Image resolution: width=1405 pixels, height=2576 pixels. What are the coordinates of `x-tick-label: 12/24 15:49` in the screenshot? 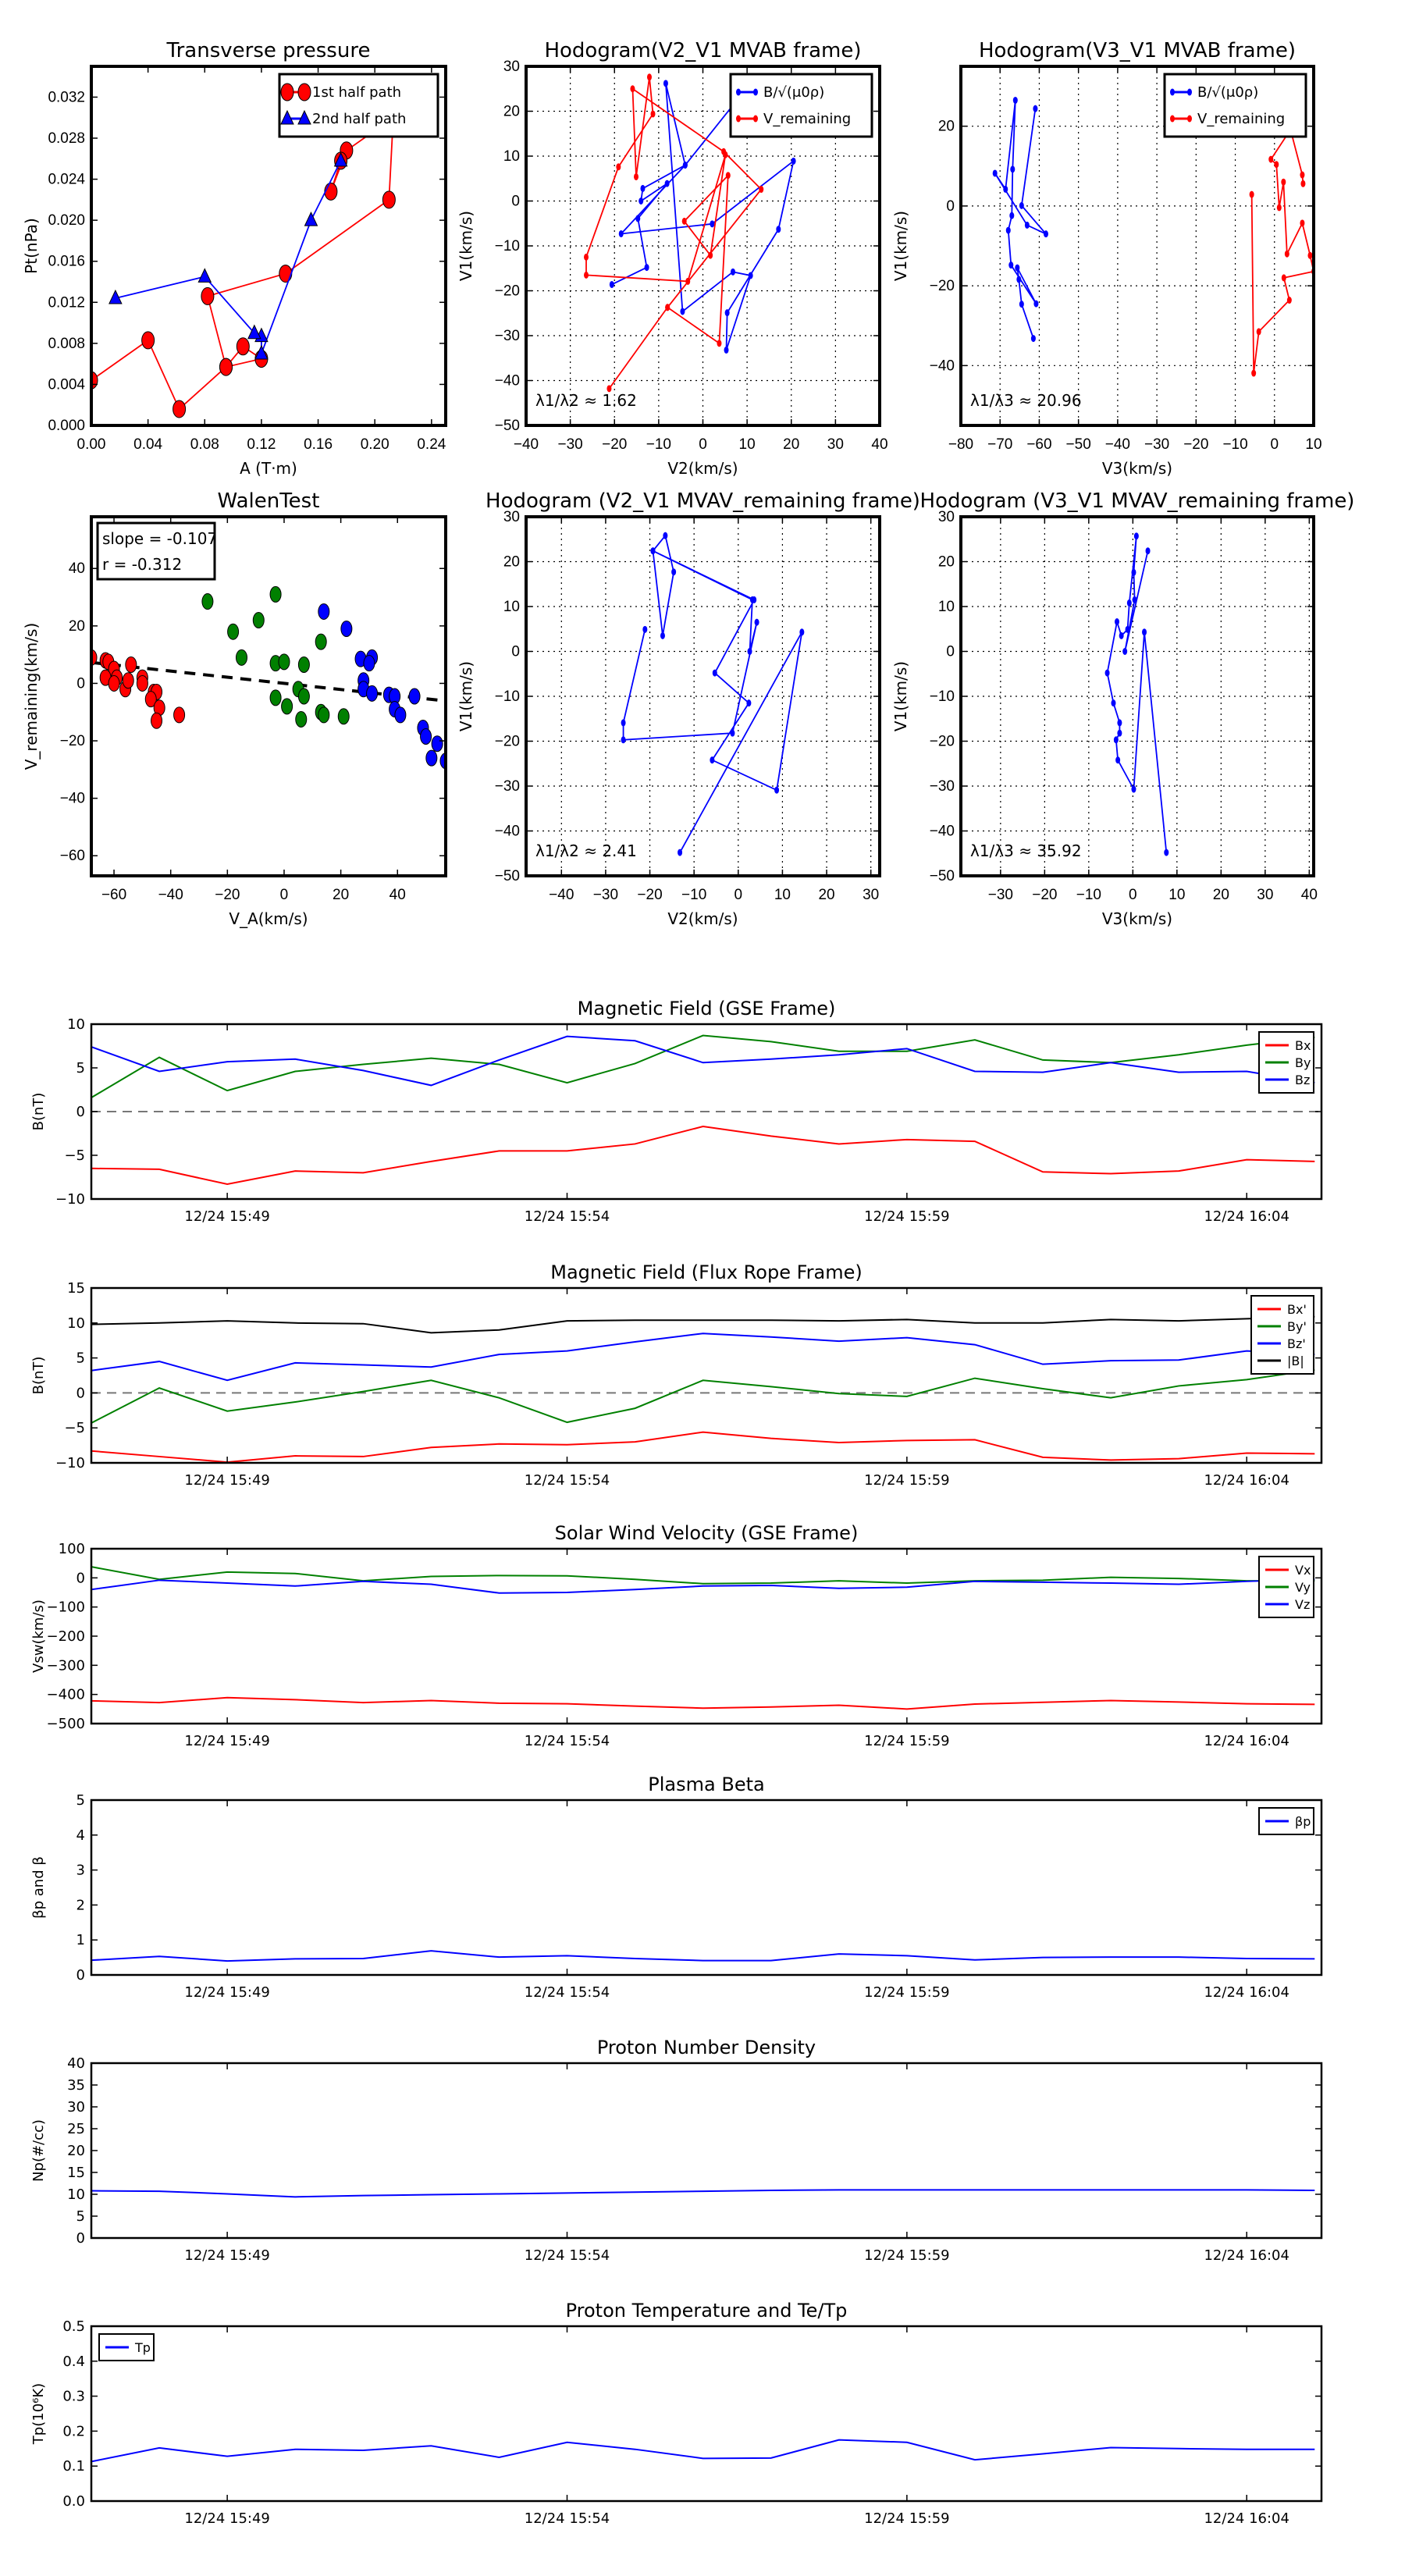 It's located at (226, 2518).